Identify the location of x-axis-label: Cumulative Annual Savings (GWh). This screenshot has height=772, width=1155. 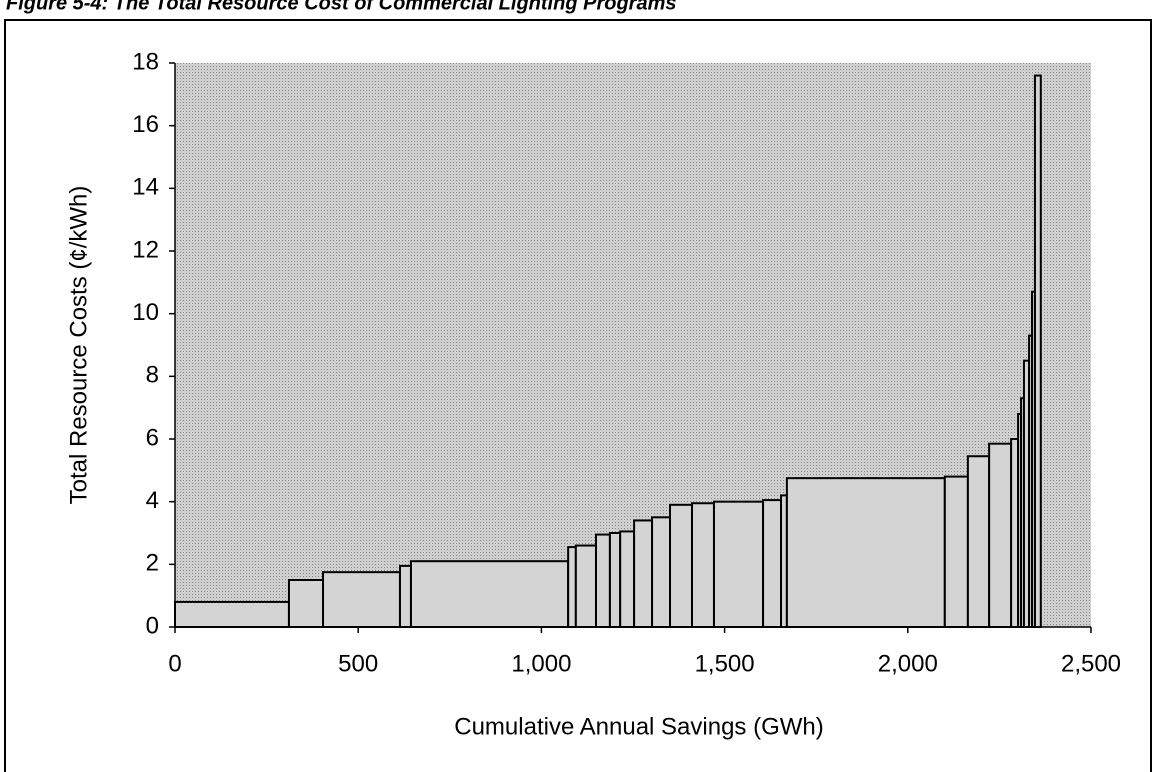
(639, 726).